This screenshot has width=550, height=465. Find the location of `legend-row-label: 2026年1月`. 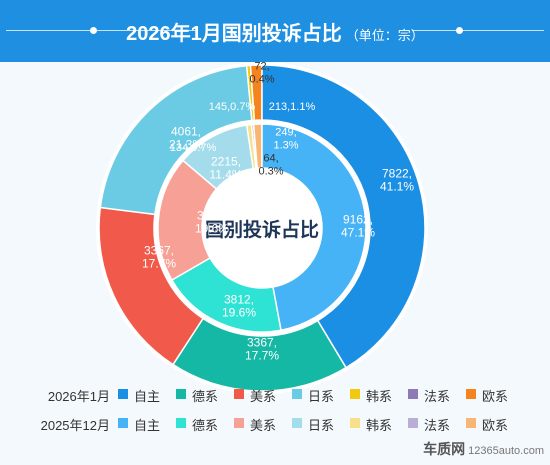

legend-row-label: 2026年1月 is located at coordinates (78, 396).